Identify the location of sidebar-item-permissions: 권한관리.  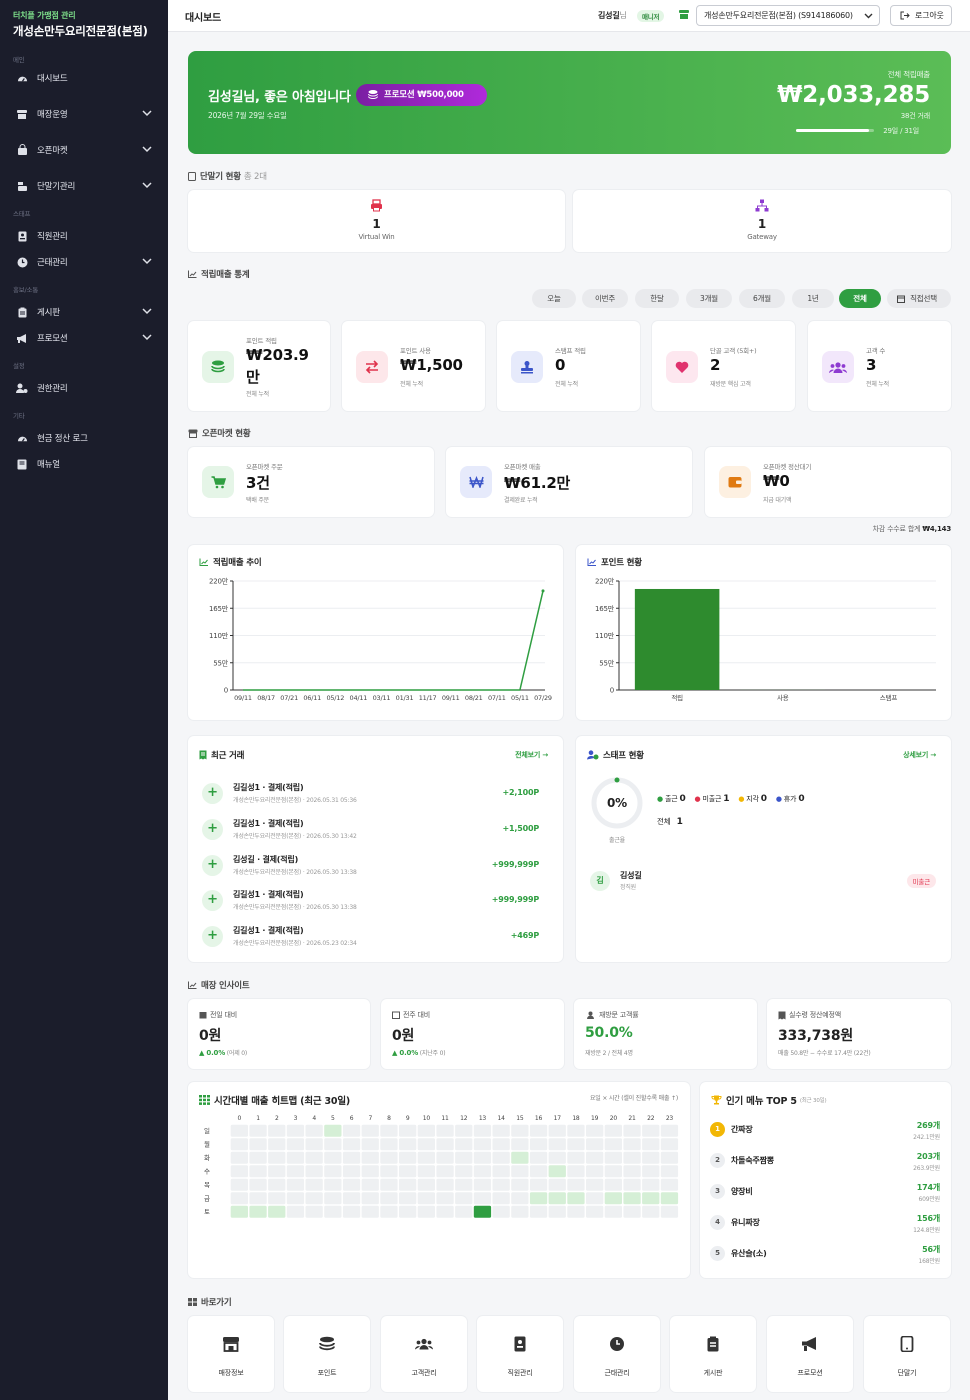
(84, 388).